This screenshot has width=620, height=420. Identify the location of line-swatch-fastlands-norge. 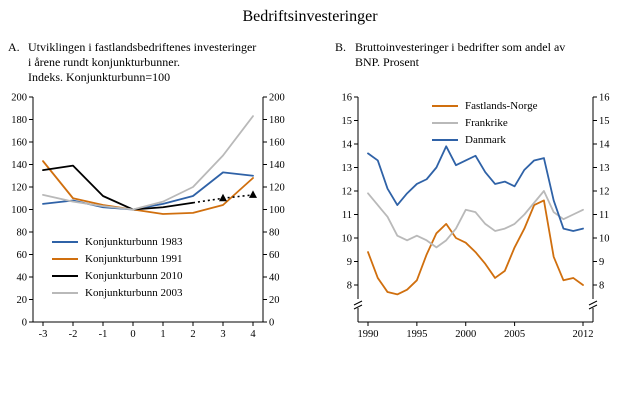
(445, 105).